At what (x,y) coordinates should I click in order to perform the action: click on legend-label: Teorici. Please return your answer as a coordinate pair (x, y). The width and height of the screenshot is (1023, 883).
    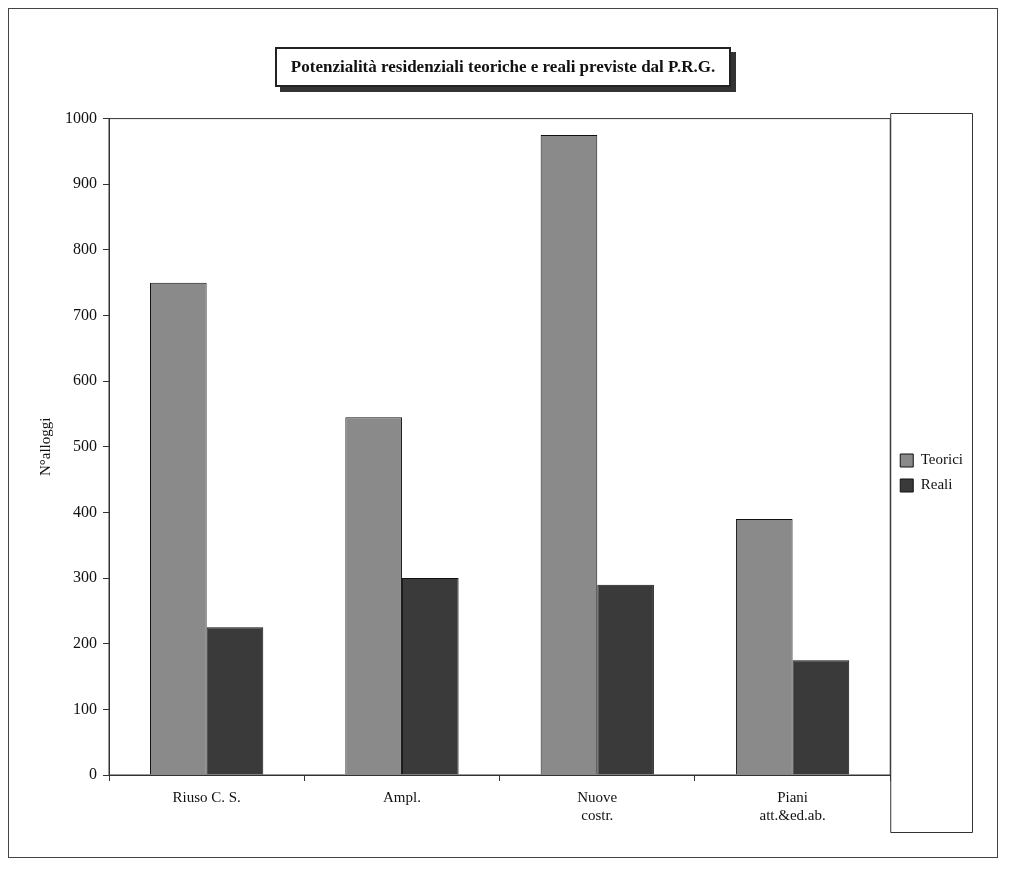
    Looking at the image, I should click on (941, 459).